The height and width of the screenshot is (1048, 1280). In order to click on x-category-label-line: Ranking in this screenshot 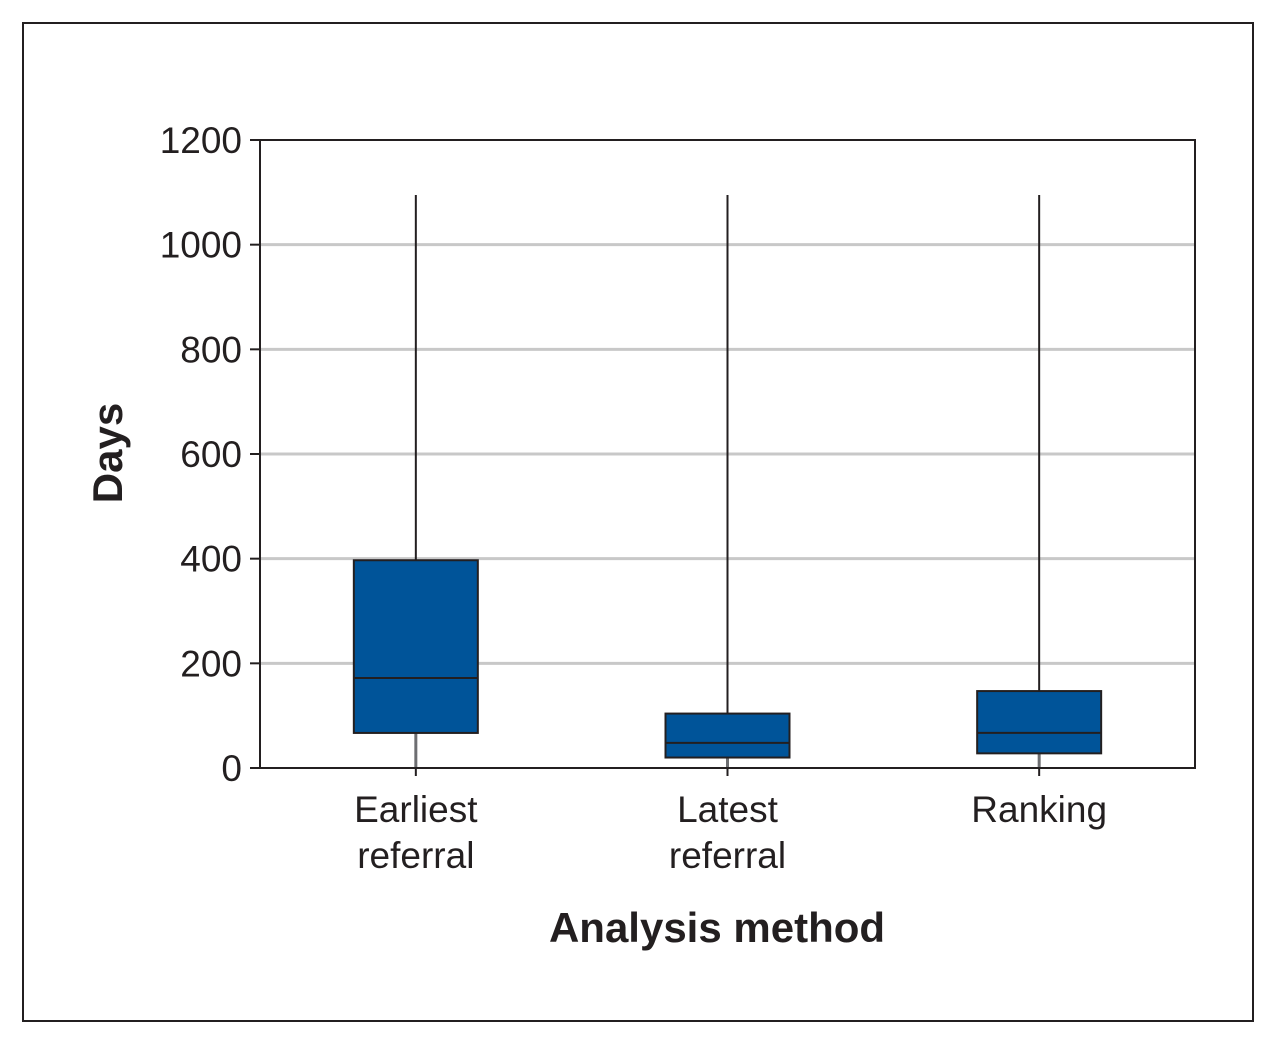, I will do `click(1039, 809)`.